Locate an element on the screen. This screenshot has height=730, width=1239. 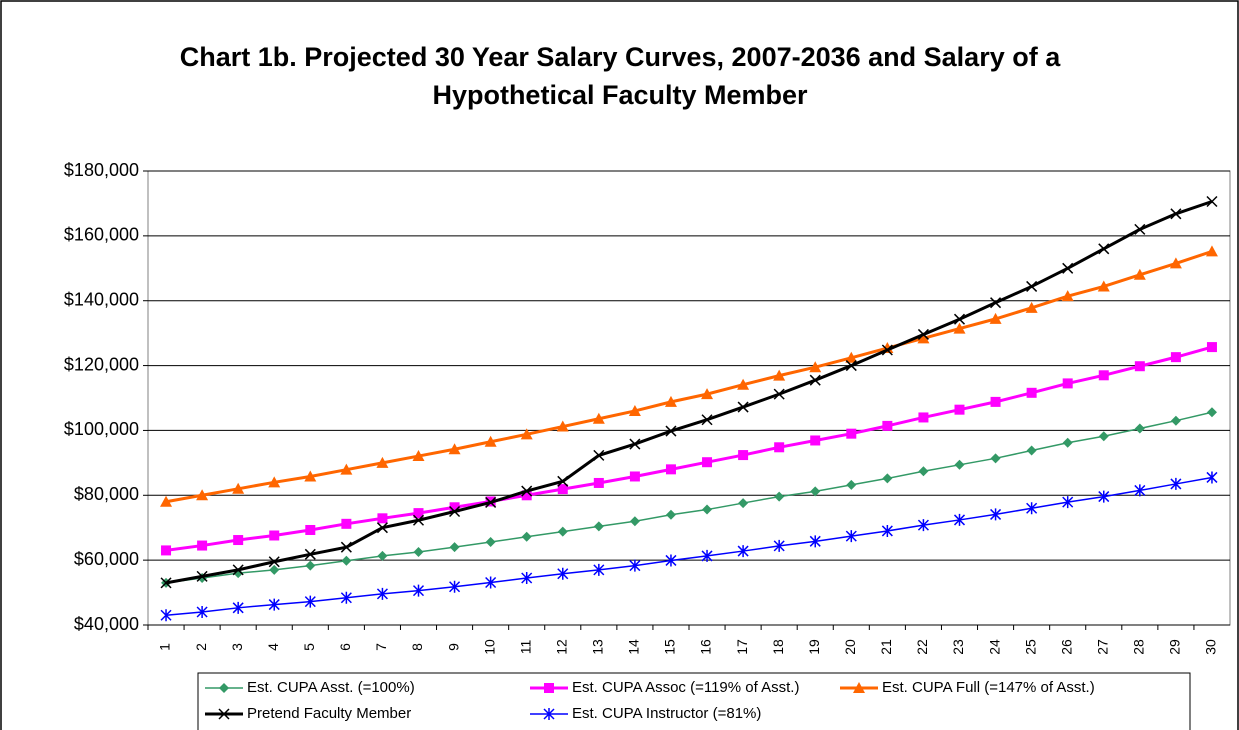
y-tick-label: $180,000 is located at coordinates (101, 170).